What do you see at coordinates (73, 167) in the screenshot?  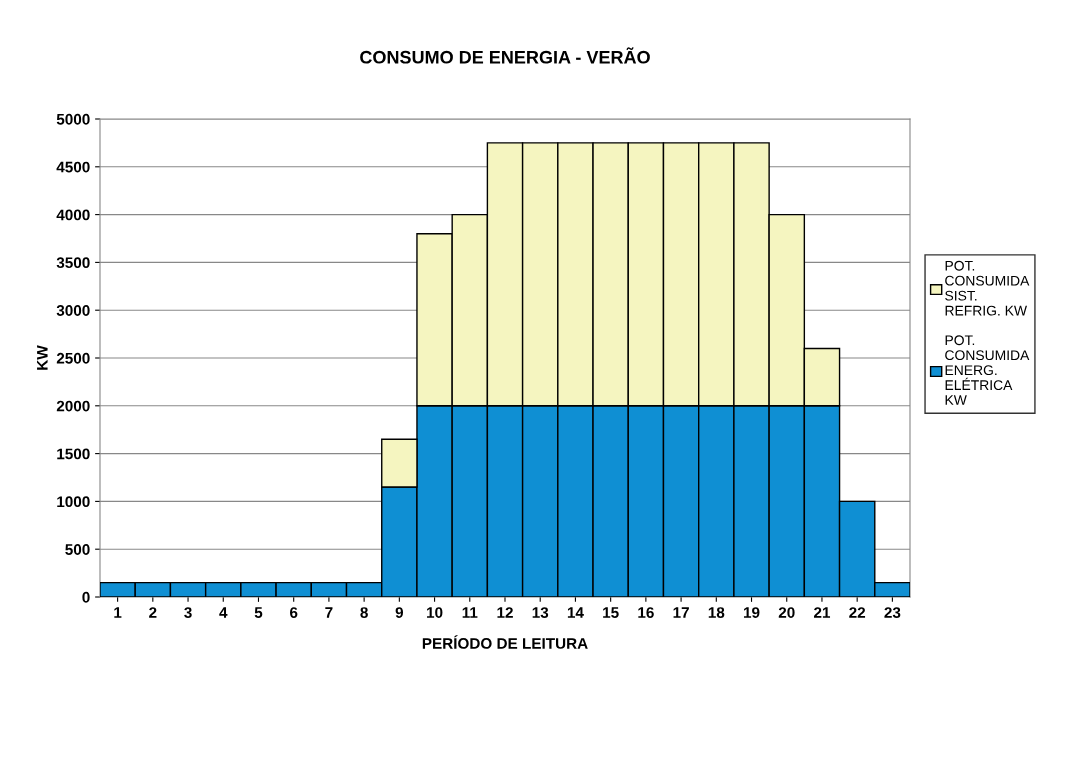 I see `y-tick-label: 4500` at bounding box center [73, 167].